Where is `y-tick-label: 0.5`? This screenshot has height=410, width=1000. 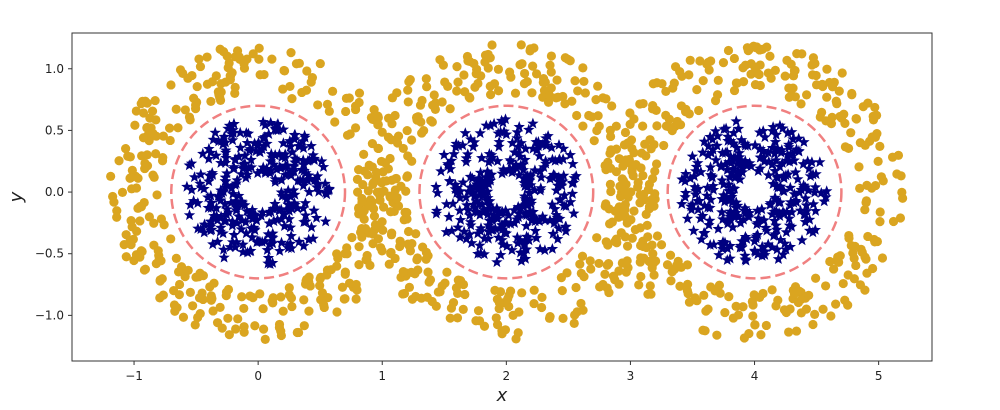
y-tick-label: 0.5 is located at coordinates (54, 130).